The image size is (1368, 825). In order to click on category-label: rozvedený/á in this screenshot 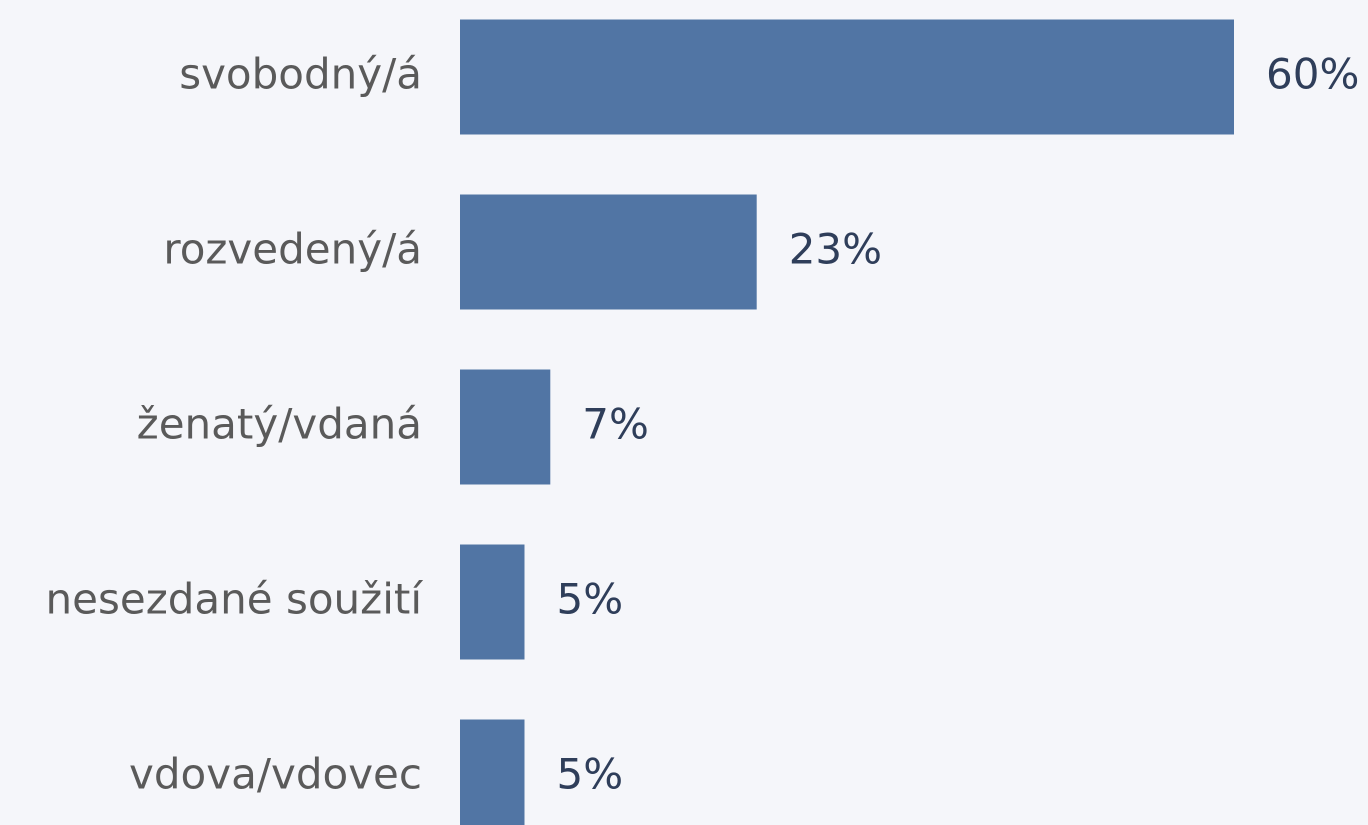, I will do `click(292, 249)`.